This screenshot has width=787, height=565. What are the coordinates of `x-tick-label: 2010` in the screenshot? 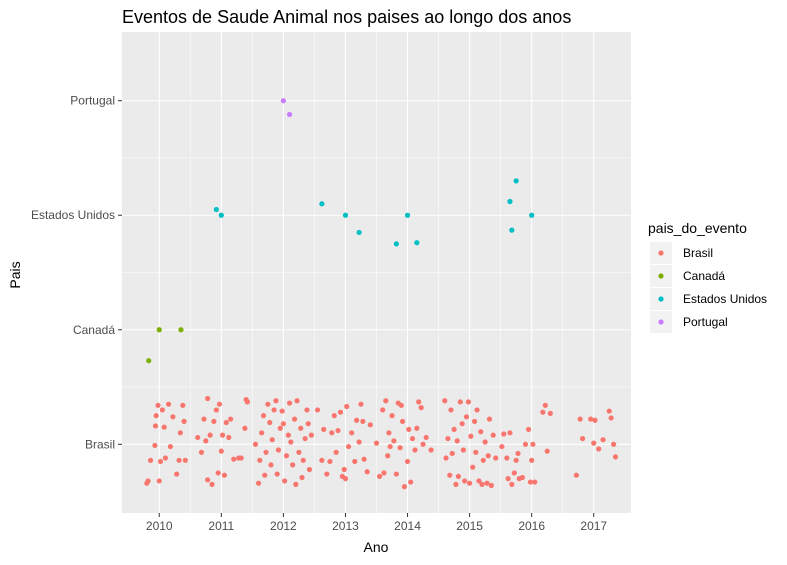 It's located at (159, 526).